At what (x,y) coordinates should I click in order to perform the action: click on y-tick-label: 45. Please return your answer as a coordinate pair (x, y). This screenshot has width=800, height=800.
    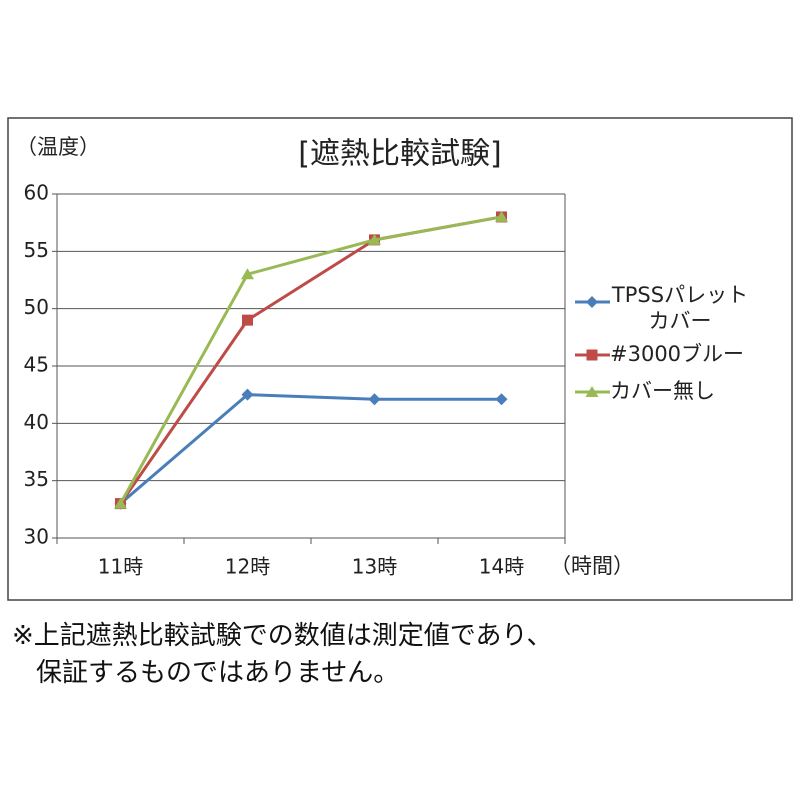
    Looking at the image, I should click on (36, 365).